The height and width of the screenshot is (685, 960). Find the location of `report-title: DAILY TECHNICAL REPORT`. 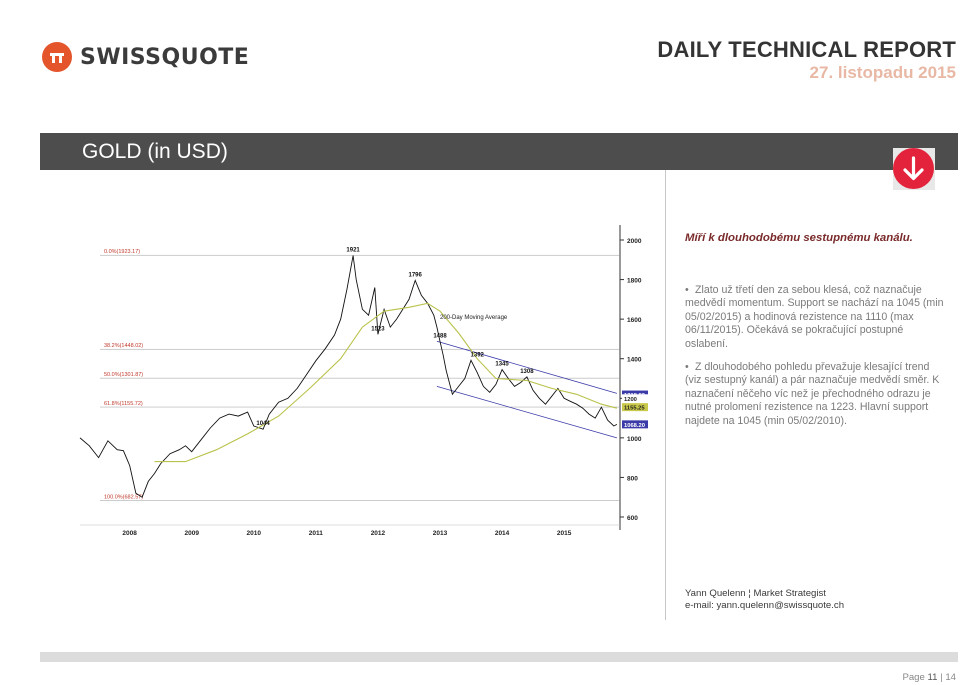

report-title: DAILY TECHNICAL REPORT is located at coordinates (806, 49).